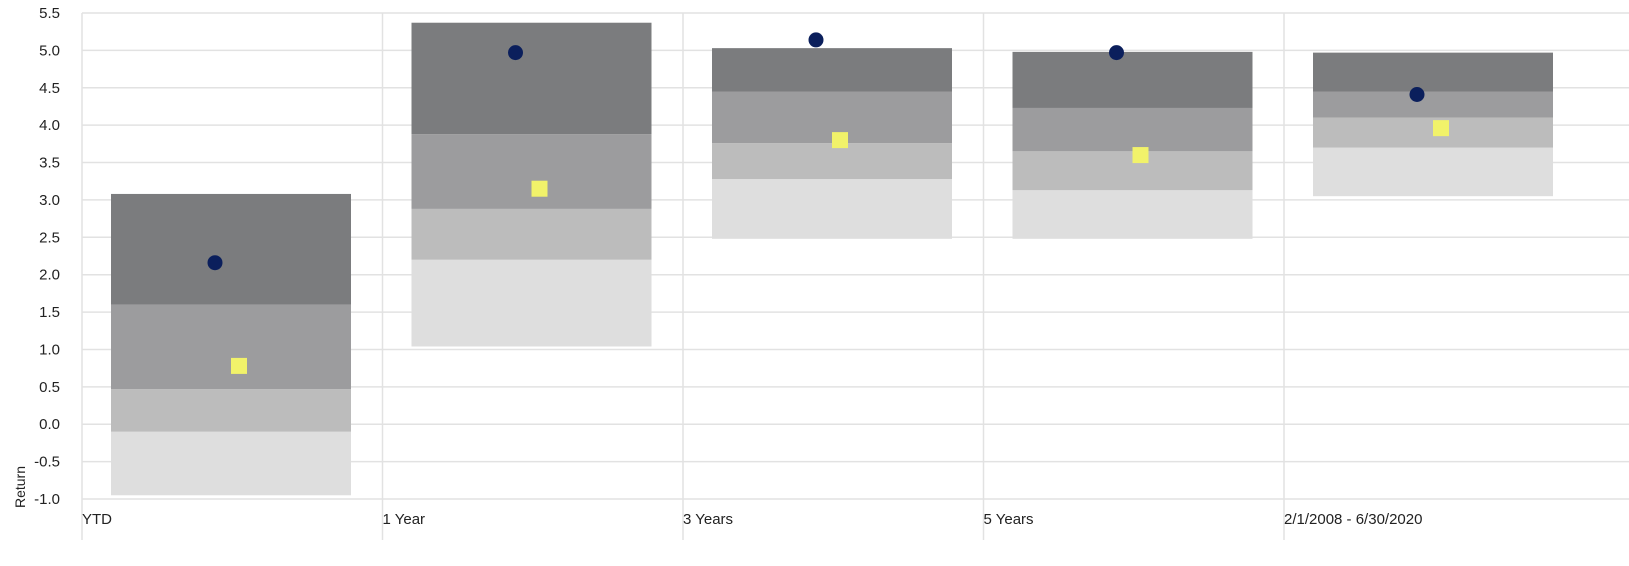  Describe the element at coordinates (49, 88) in the screenshot. I see `y-tick-label: 4.5` at that location.